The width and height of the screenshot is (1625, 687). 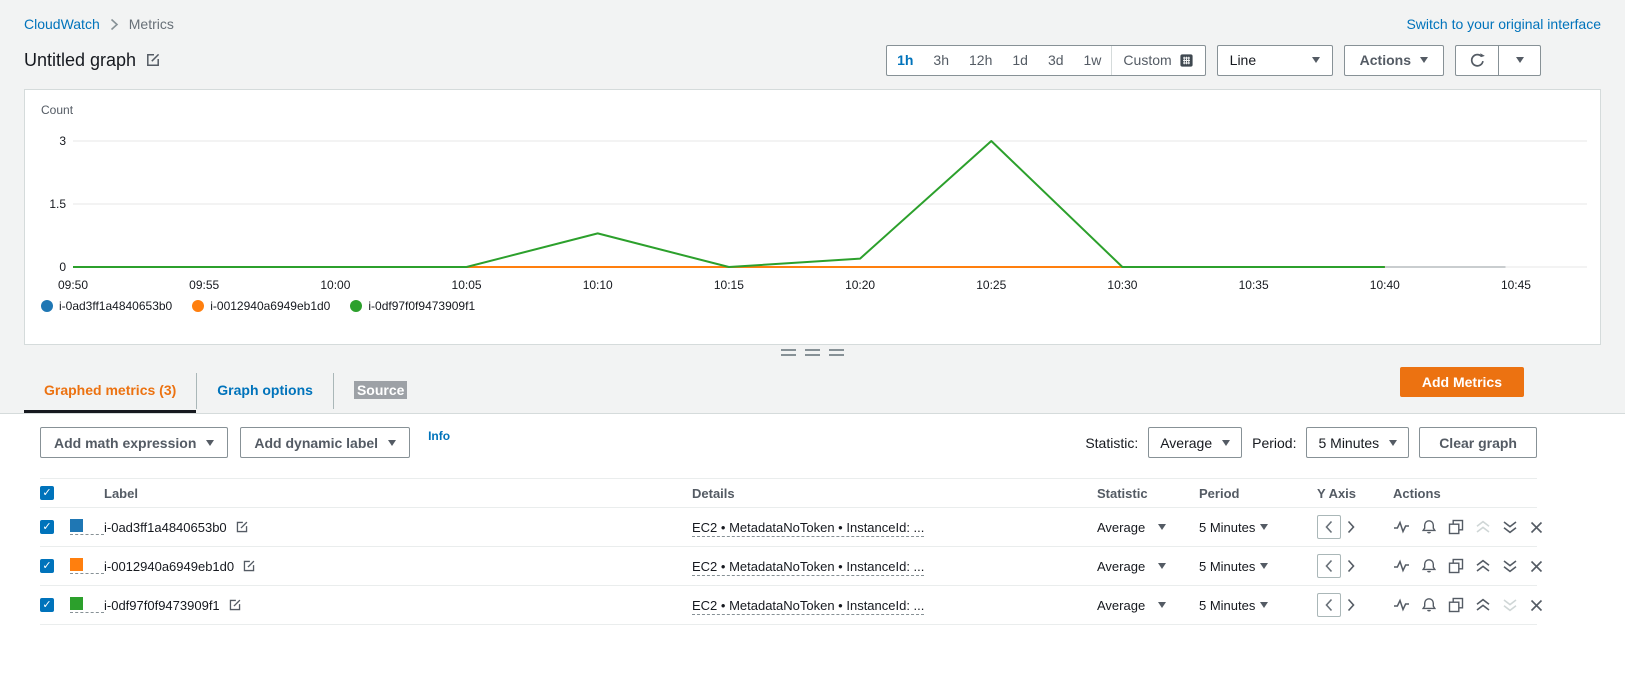 What do you see at coordinates (110, 390) in the screenshot?
I see `tab-graphed-metrics: Graphed metrics (3)` at bounding box center [110, 390].